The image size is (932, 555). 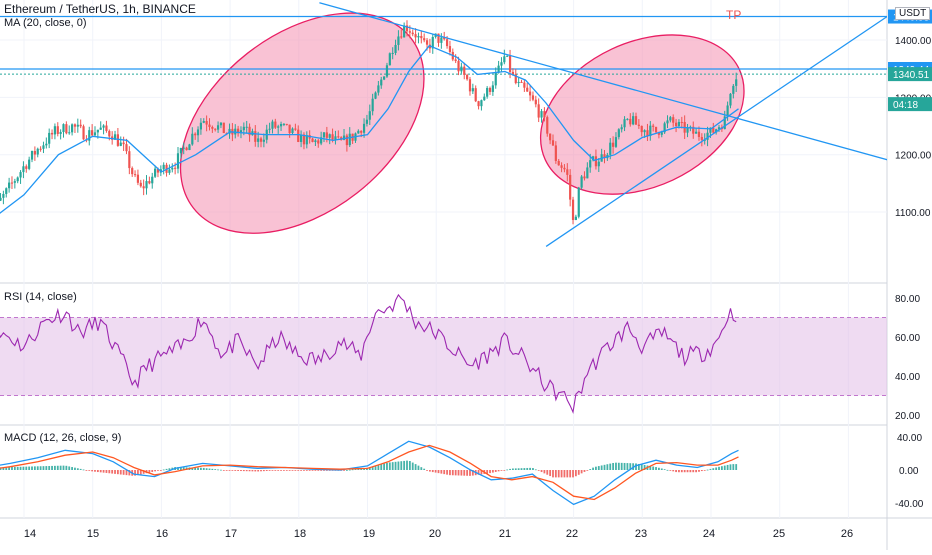 I want to click on time-tick-label: 18, so click(x=300, y=534).